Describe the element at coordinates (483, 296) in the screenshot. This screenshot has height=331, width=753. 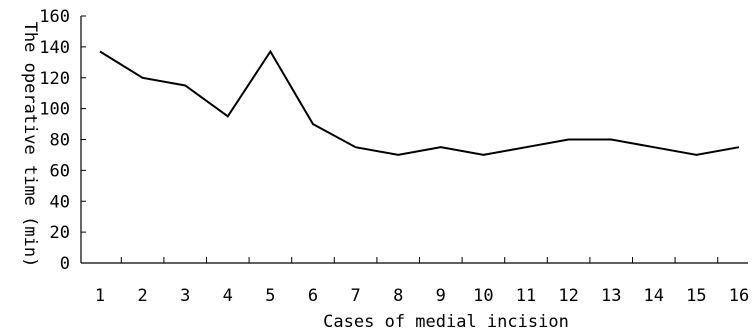
I see `x-tick-label: 10` at that location.